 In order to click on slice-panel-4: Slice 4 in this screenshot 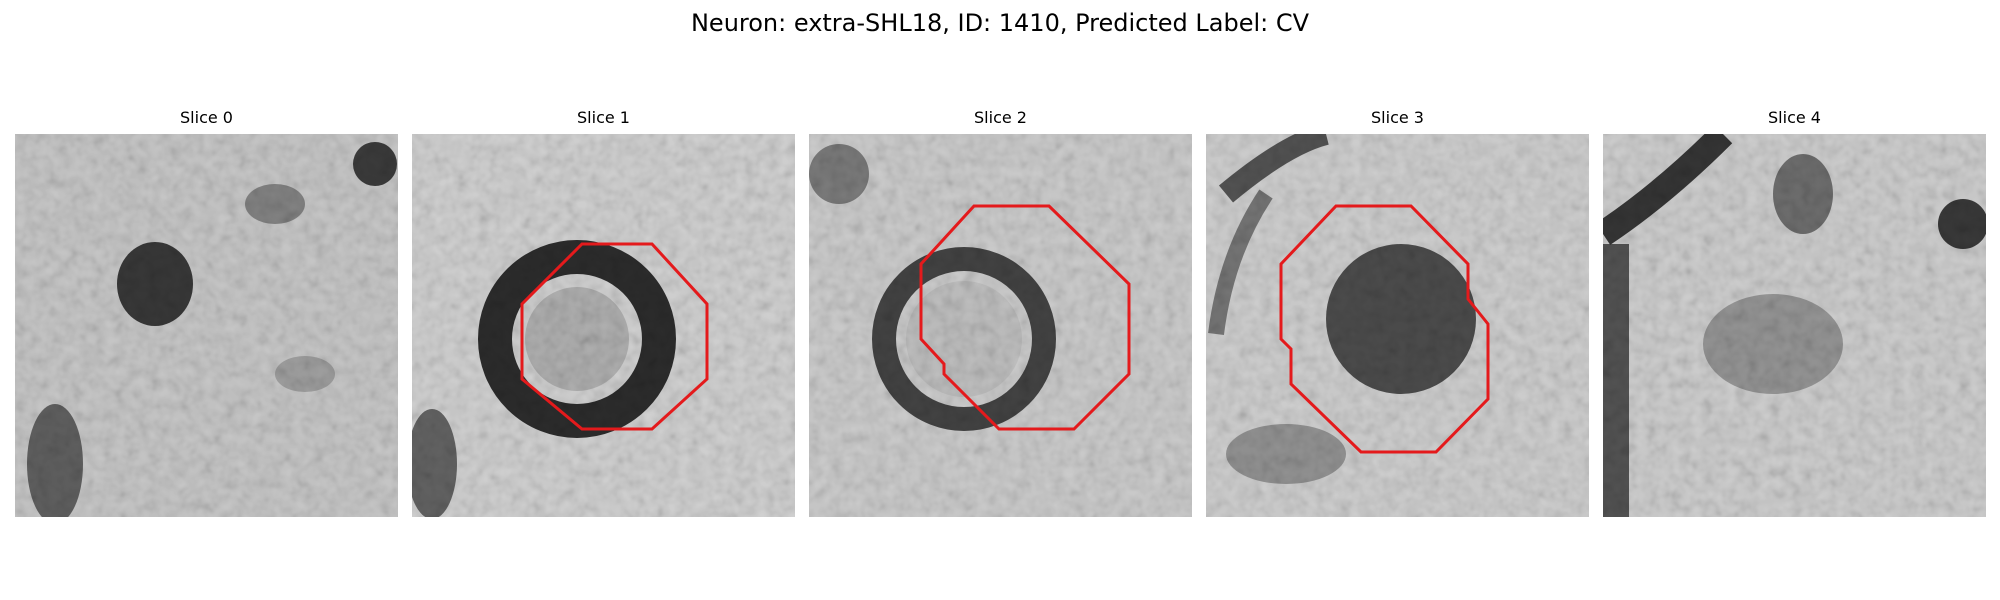, I will do `click(1794, 312)`.